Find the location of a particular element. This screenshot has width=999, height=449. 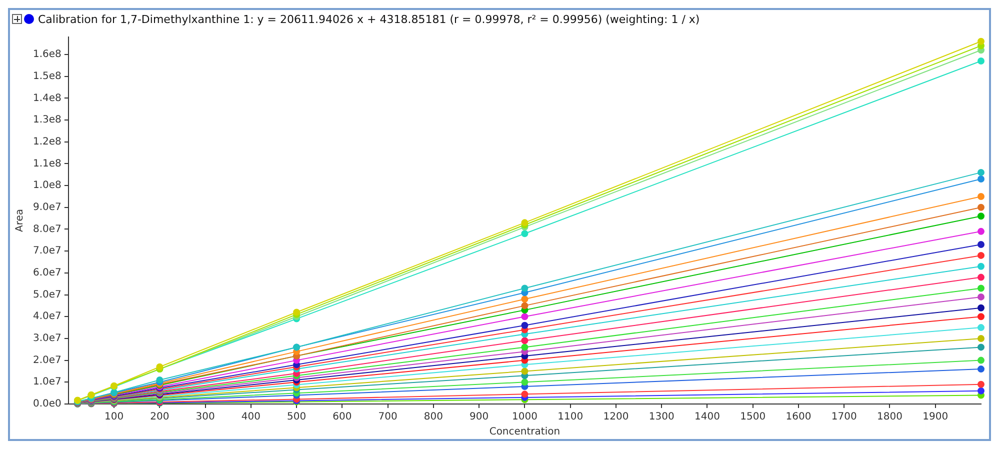

y-tick-label: 1.6e8 is located at coordinates (47, 54).